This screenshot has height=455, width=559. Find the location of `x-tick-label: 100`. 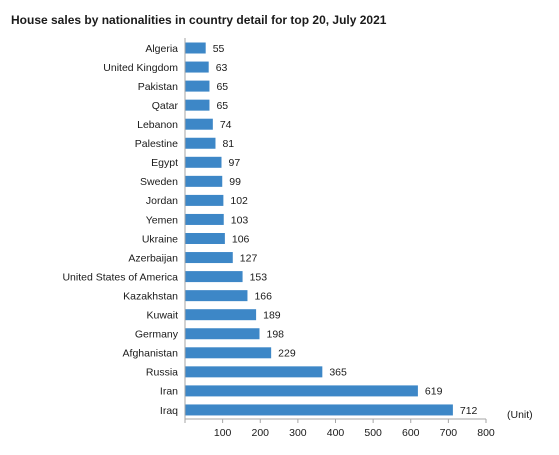

x-tick-label: 100 is located at coordinates (223, 433).